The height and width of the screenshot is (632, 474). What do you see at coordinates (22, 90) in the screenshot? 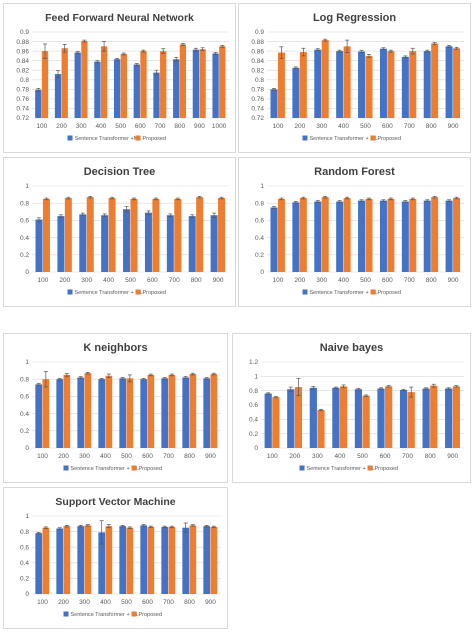
I see `y-tick-label: 0.78` at bounding box center [22, 90].